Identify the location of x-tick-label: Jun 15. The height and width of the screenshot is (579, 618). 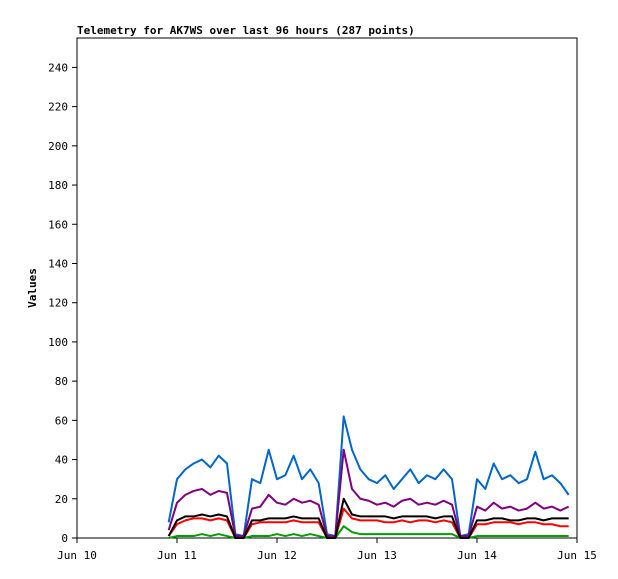
(577, 555).